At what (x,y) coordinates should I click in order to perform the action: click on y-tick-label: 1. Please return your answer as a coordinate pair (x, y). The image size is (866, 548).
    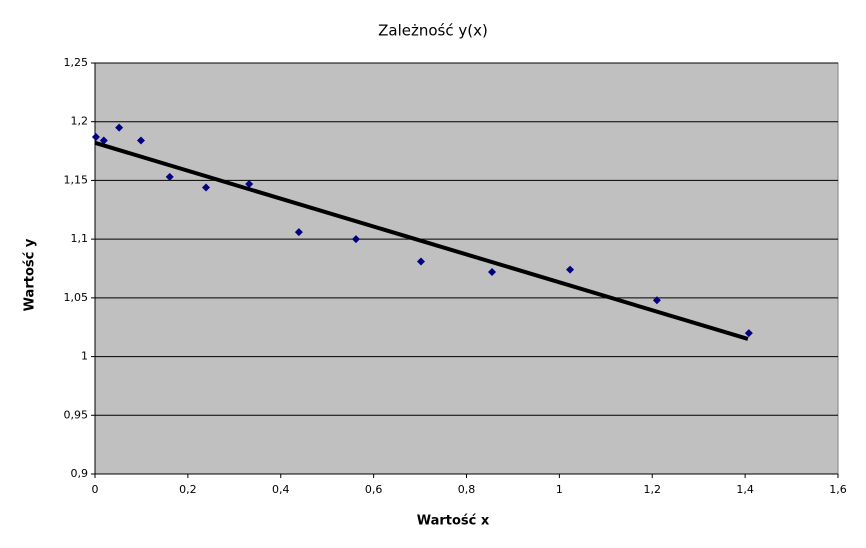
    Looking at the image, I should click on (84, 356).